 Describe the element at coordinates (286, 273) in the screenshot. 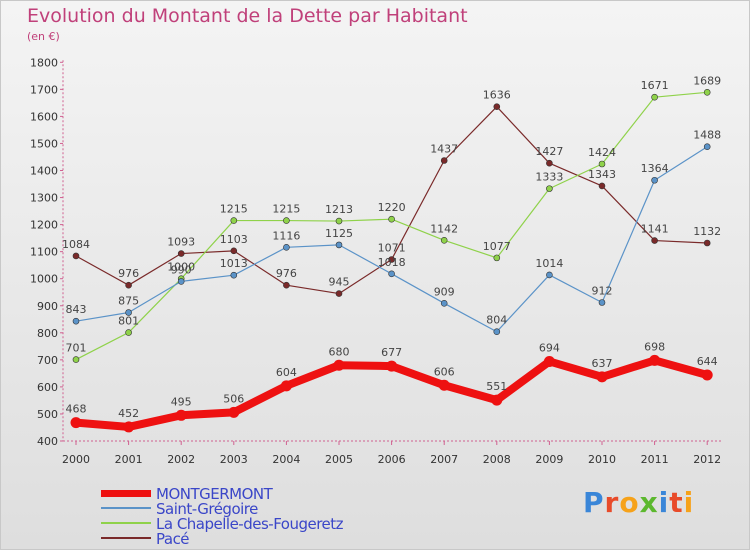

I see `data-label: 976` at that location.